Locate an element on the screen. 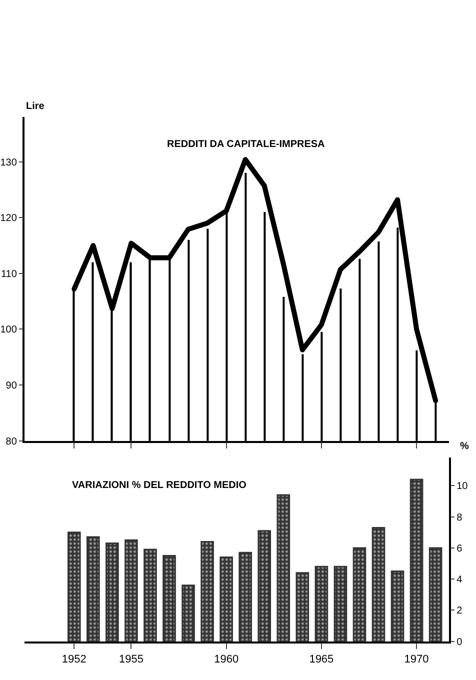 This screenshot has height=680, width=476. x-tick-label: 1955 is located at coordinates (131, 659).